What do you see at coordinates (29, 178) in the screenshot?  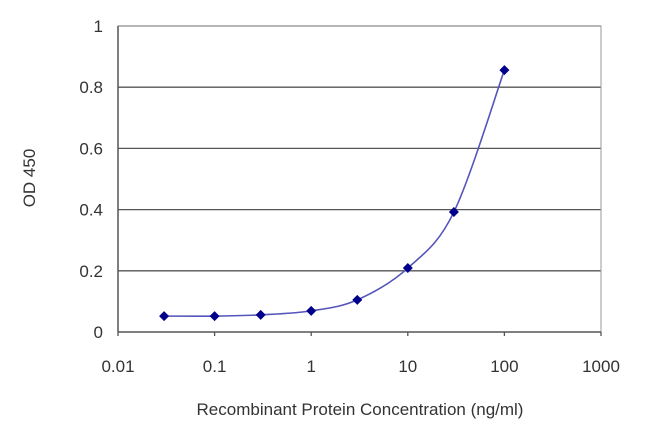 I see `y-axis-label: OD 450` at bounding box center [29, 178].